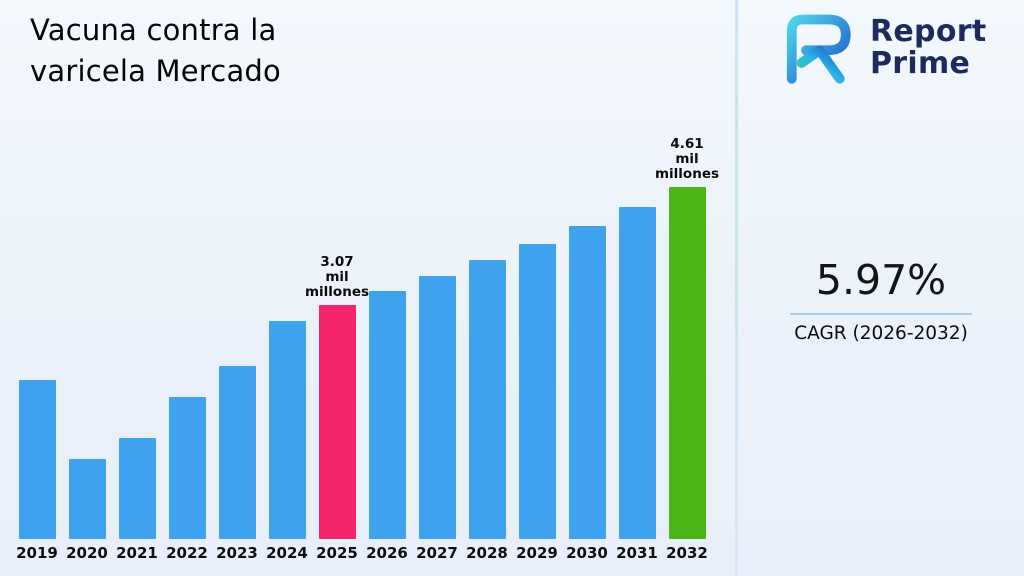 The image size is (1024, 576). What do you see at coordinates (637, 553) in the screenshot?
I see `axis-label-2031: 2031` at bounding box center [637, 553].